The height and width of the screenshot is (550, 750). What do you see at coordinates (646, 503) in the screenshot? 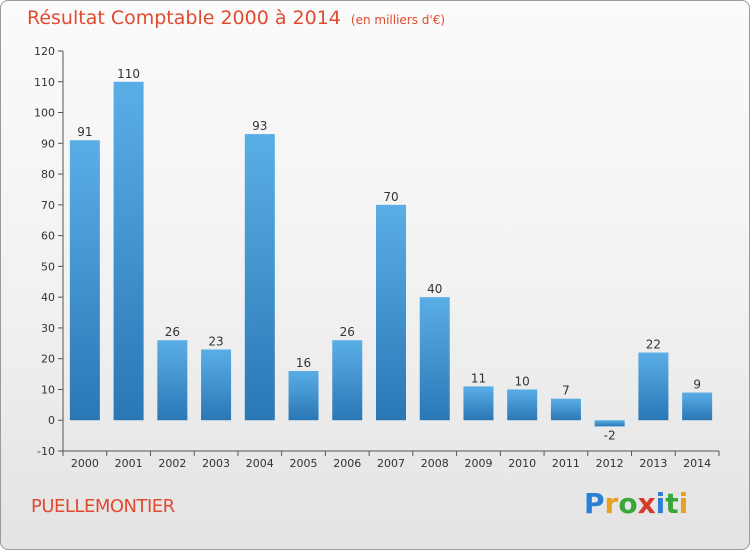
I see `logo-letter: x` at bounding box center [646, 503].